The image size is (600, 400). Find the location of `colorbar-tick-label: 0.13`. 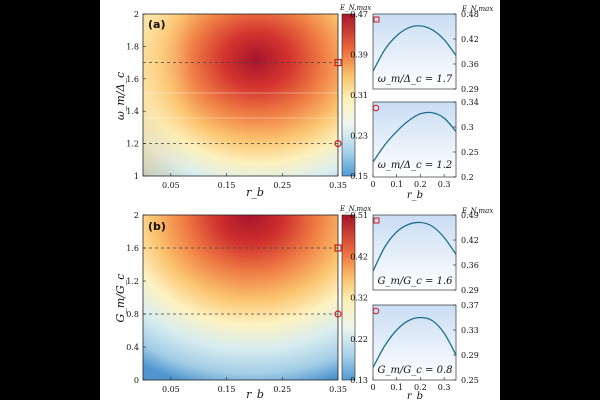

colorbar-tick-label: 0.13 is located at coordinates (359, 380).